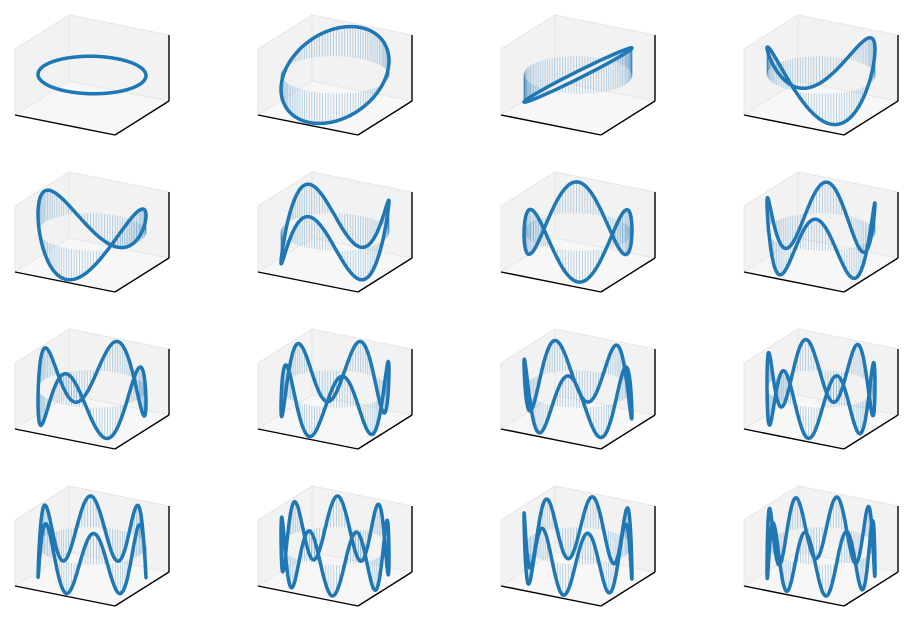 The height and width of the screenshot is (619, 917). I want to click on stems, so click(578, 232).